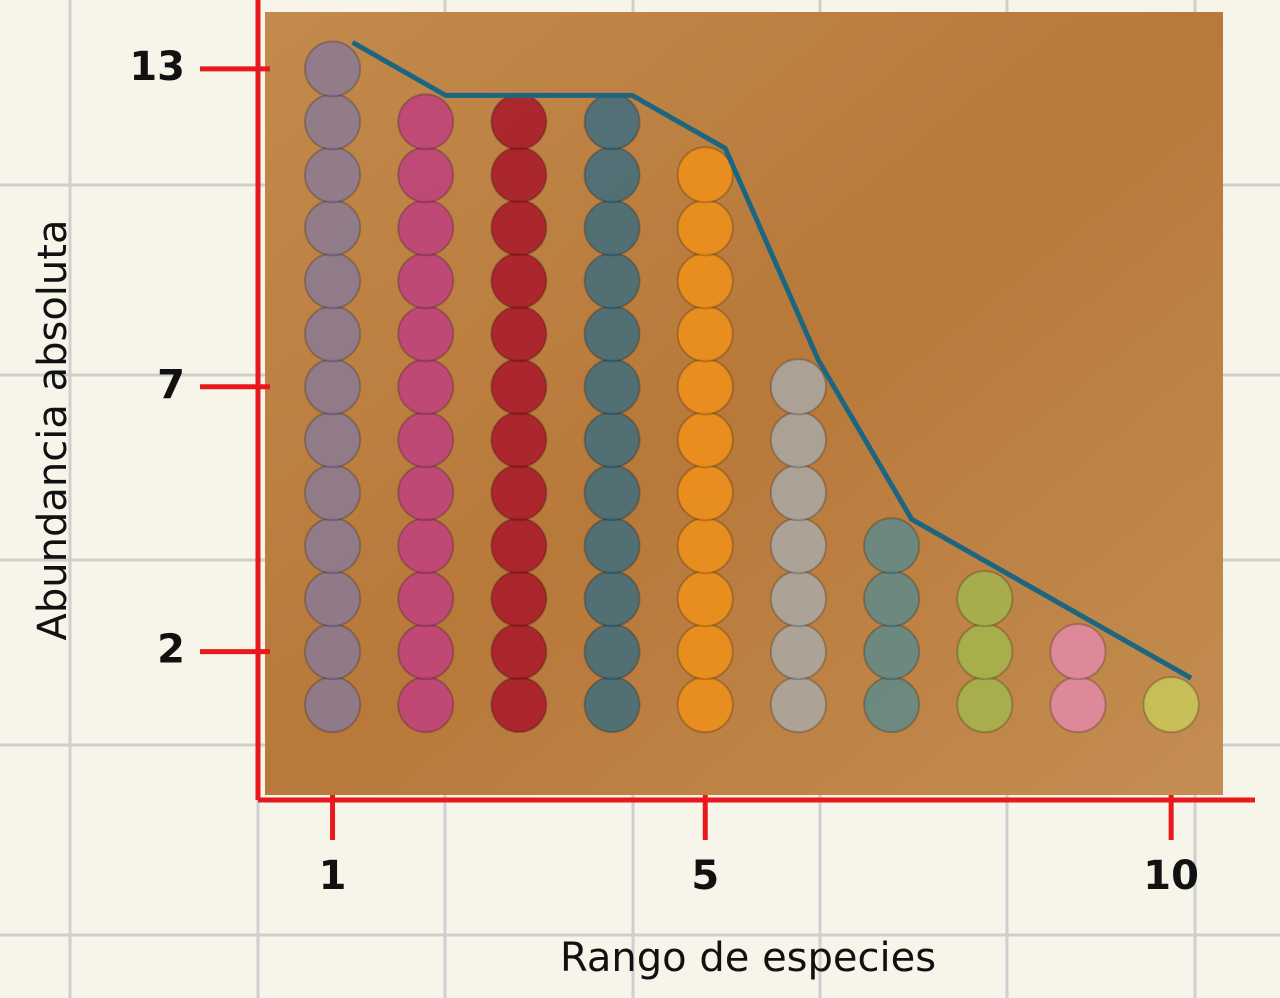 The image size is (1280, 998). Describe the element at coordinates (171, 650) in the screenshot. I see `y-tick-label: 2` at that location.